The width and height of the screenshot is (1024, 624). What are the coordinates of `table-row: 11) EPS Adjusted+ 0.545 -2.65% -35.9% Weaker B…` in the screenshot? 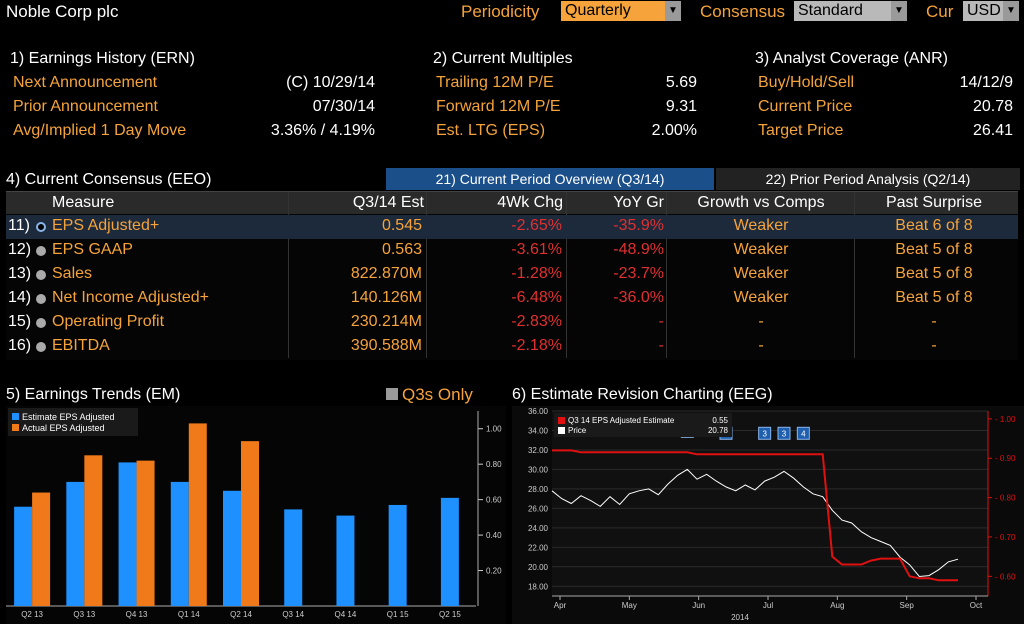 It's located at (512, 227).